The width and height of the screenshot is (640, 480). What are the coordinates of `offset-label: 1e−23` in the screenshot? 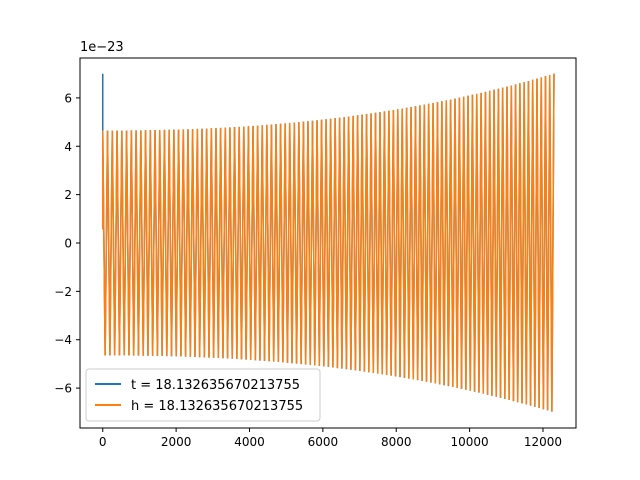 It's located at (102, 47).